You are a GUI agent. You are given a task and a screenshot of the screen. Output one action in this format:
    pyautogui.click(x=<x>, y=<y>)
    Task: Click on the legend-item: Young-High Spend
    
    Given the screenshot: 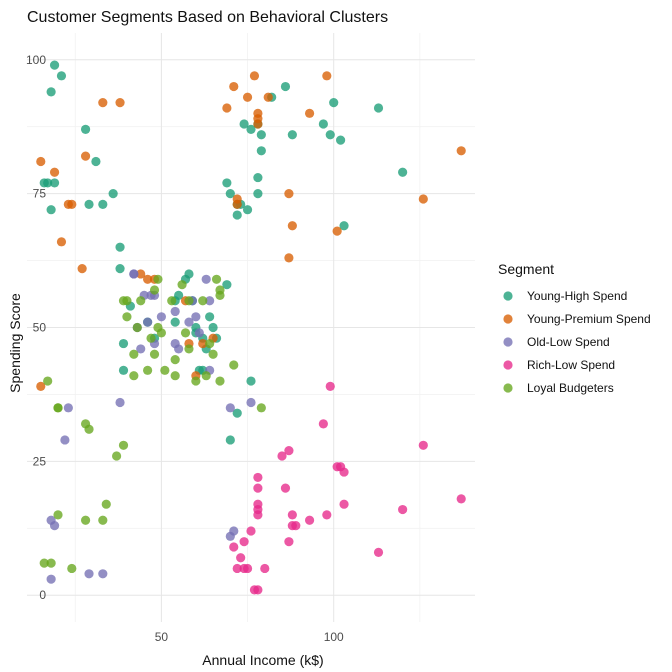 What is the action you would take?
    pyautogui.click(x=565, y=296)
    